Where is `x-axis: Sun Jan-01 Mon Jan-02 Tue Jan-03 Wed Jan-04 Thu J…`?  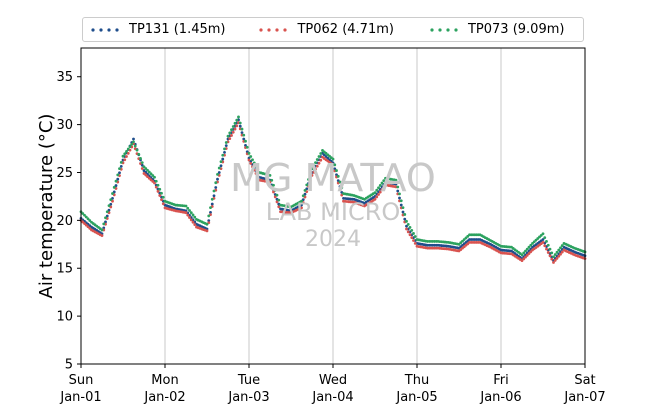 x-axis: Sun Jan-01 Mon Jan-02 Tue Jan-03 Wed Jan-04 Thu J… is located at coordinates (332, 384).